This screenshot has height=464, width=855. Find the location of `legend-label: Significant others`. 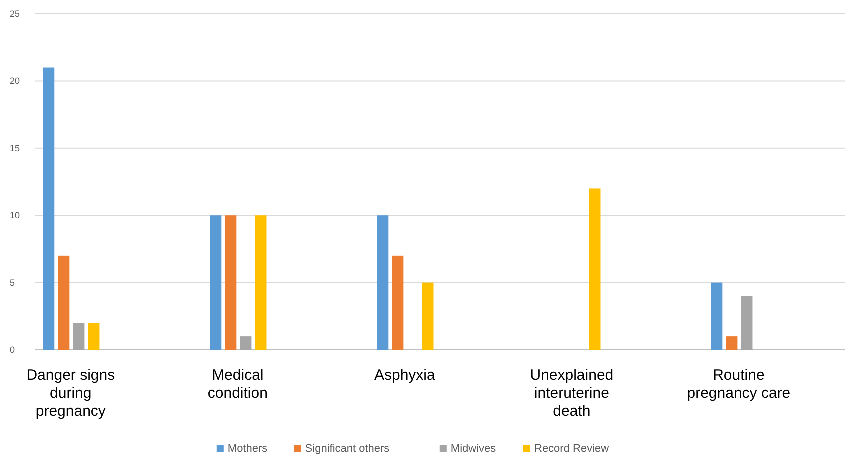

legend-label: Significant others is located at coordinates (347, 449).